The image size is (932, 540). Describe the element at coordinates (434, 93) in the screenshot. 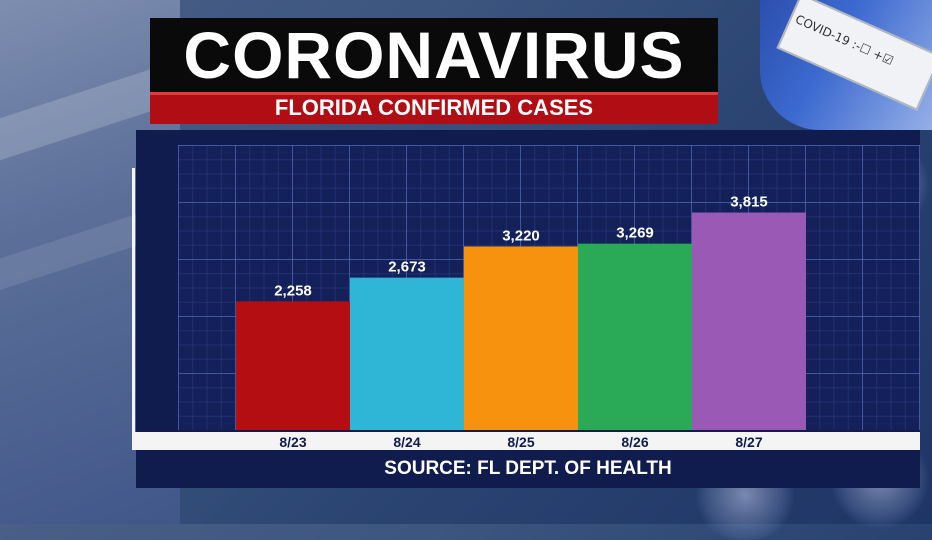

I see `subtitle-accent` at that location.